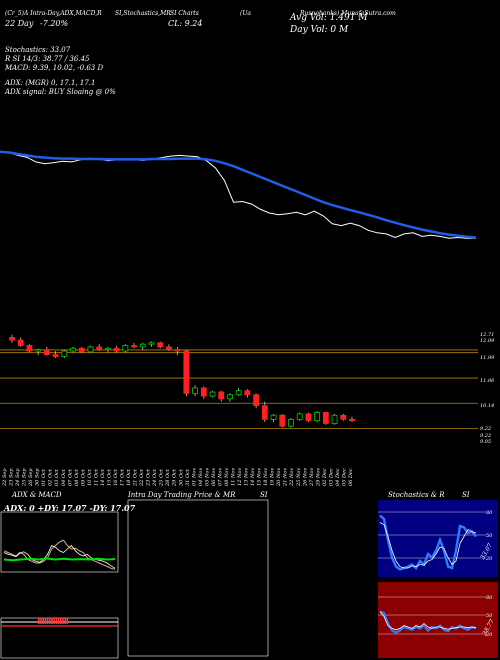 This screenshot has width=500, height=660. What do you see at coordinates (18, 477) in the screenshot?
I see `date-tick-label: 24 Sep` at bounding box center [18, 477].